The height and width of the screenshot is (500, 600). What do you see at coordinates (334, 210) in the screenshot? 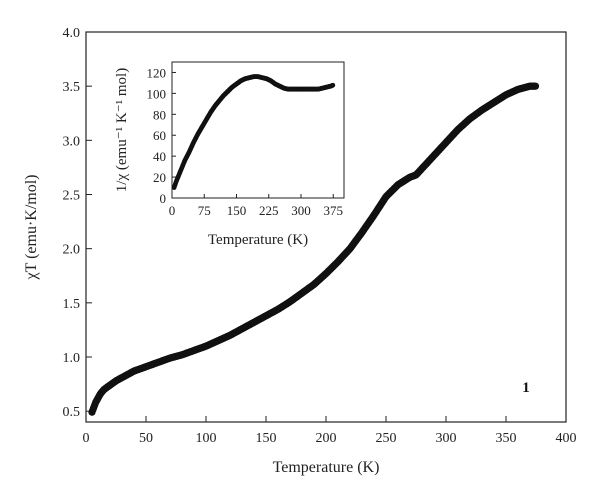
I see `x-tick-label: 375` at bounding box center [334, 210].